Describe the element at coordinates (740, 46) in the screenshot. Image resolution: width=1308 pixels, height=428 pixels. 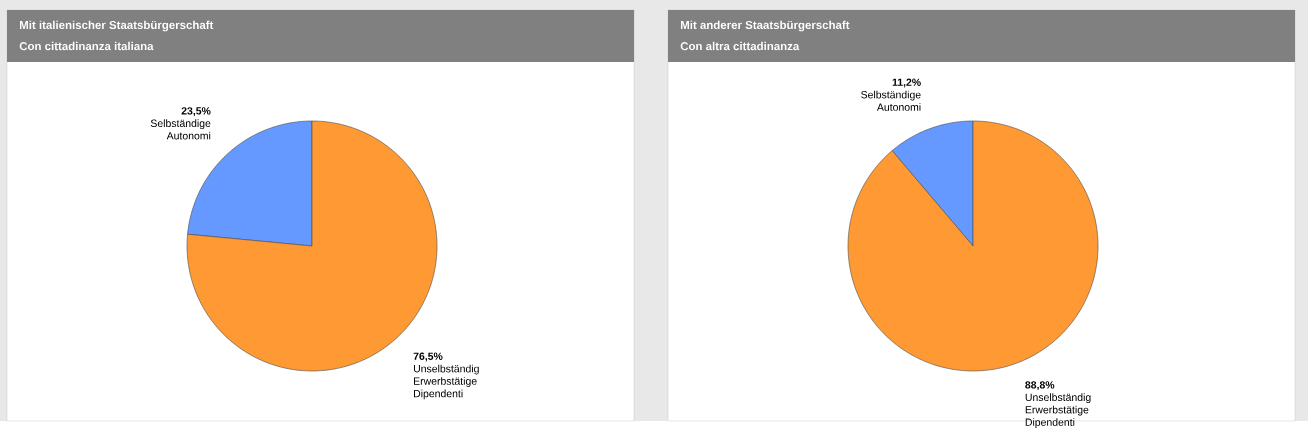
I see `text: Con altra cittadinanza` at that location.